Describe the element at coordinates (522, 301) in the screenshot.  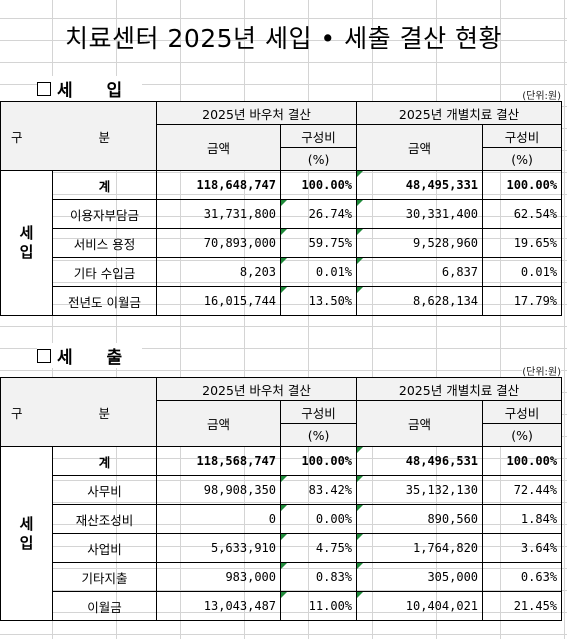
I see `individual-ratio-cell: 17.79%` at that location.